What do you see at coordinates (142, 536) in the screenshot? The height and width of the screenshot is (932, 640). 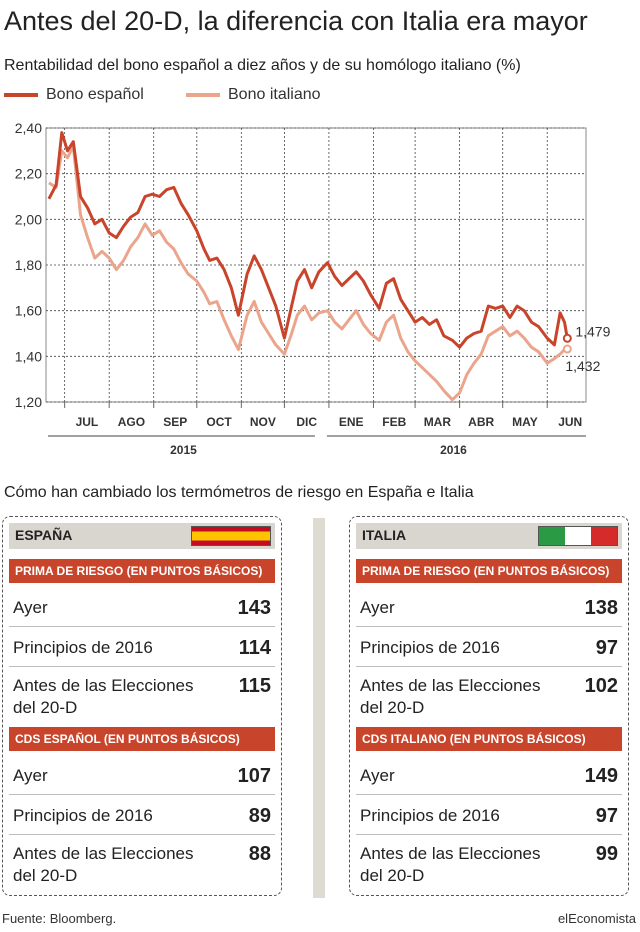 I see `spain-header: ESPAÑA` at bounding box center [142, 536].